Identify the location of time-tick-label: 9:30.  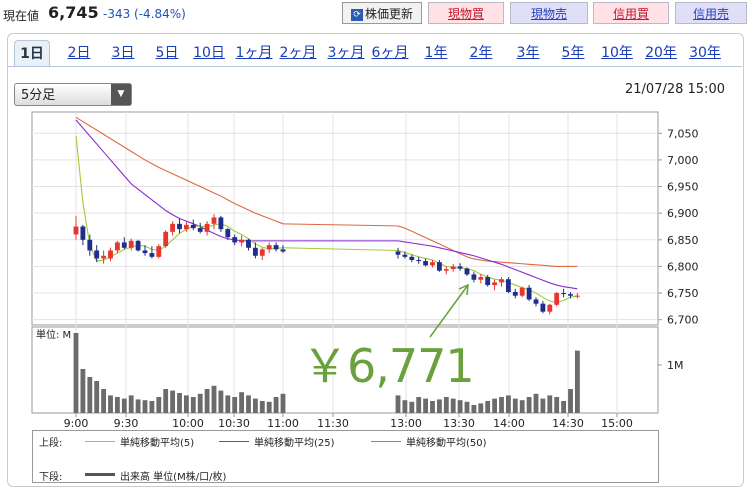
(126, 423).